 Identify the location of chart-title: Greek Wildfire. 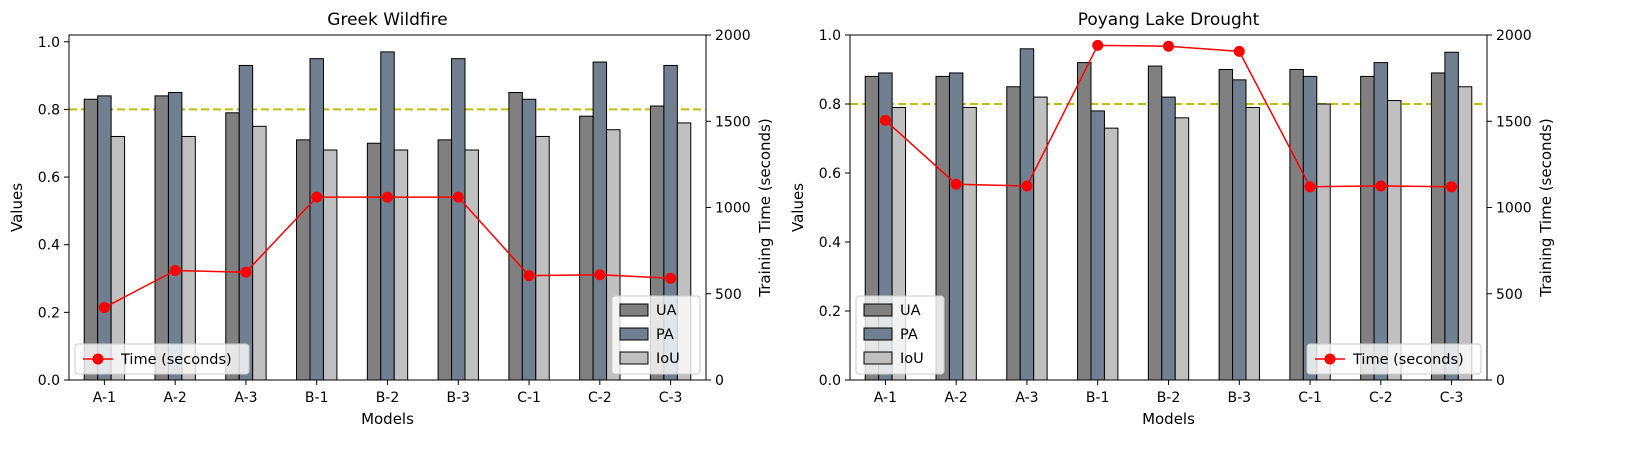
(387, 20).